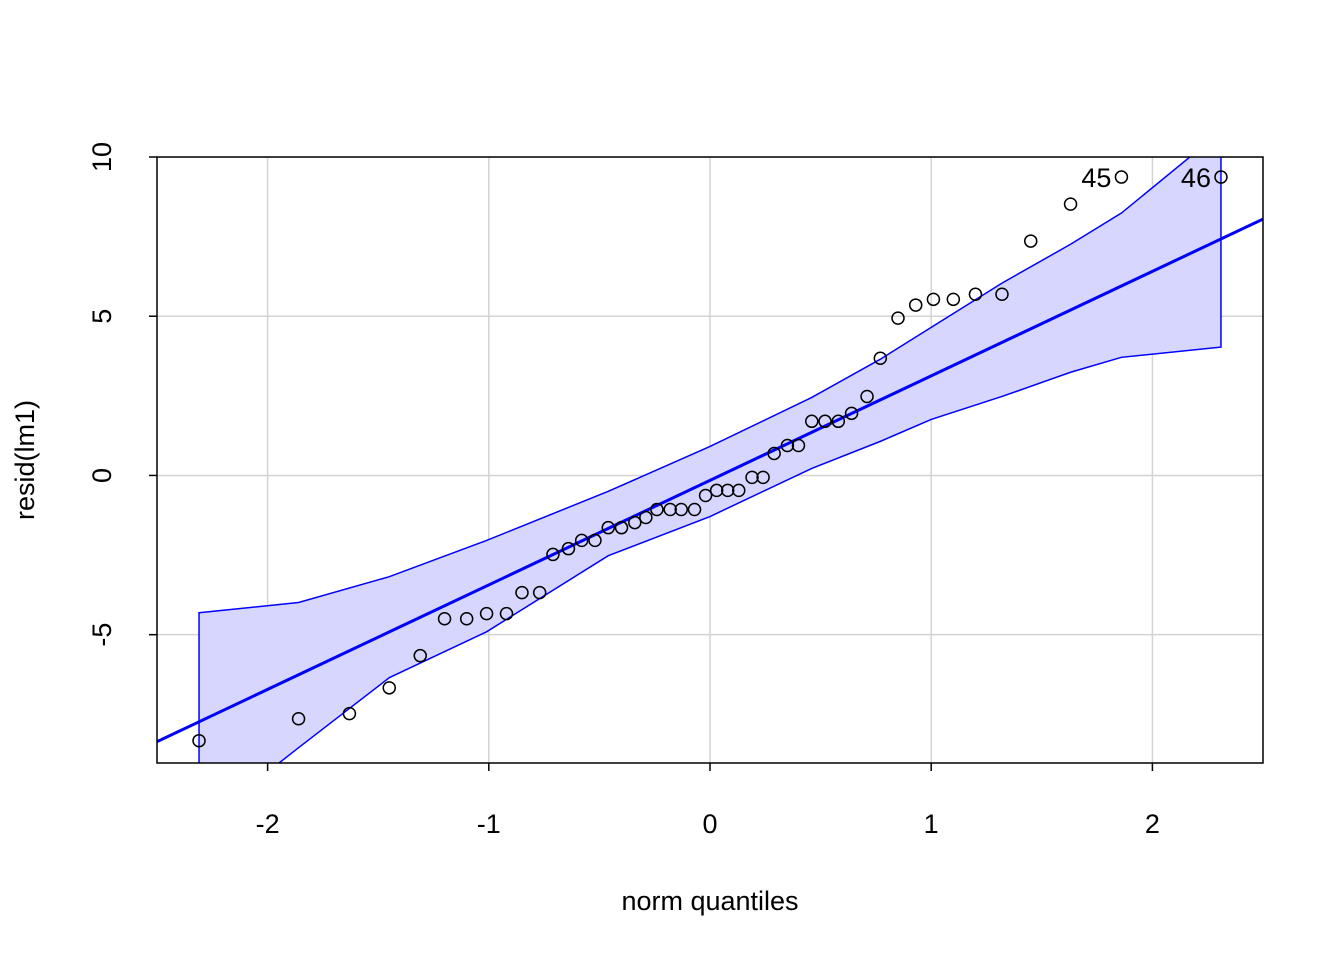 The image size is (1344, 960). I want to click on y-axis-label: resid(lm1), so click(25, 460).